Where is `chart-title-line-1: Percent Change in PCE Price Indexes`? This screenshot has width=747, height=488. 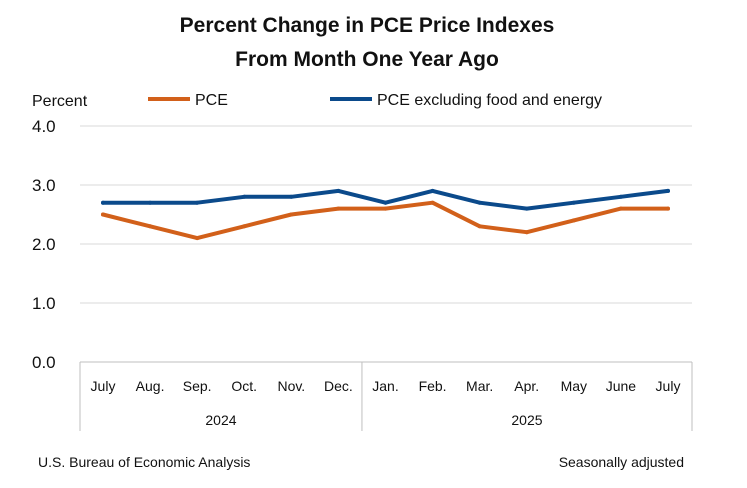
chart-title-line-1: Percent Change in PCE Price Indexes is located at coordinates (367, 25).